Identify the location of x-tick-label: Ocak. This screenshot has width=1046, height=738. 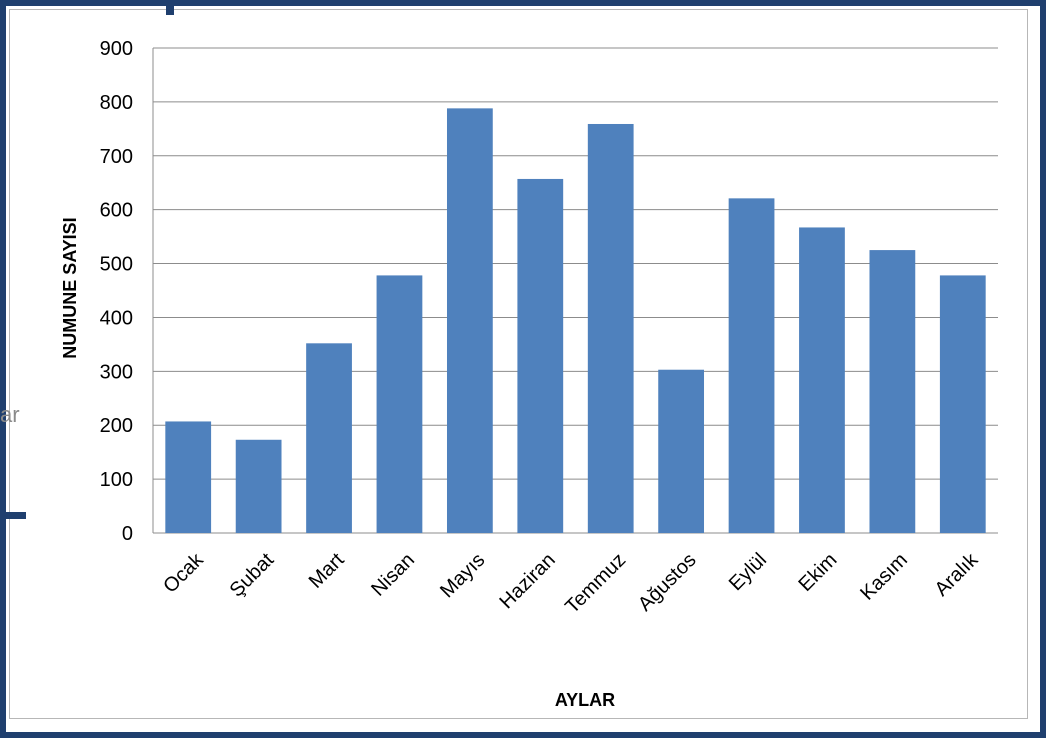
(183, 572).